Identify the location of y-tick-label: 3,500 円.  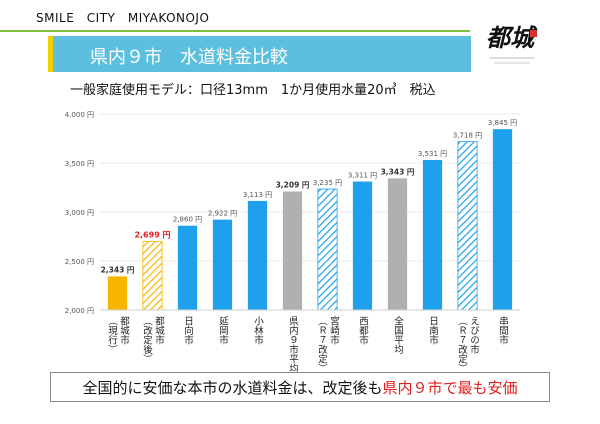
(79, 164).